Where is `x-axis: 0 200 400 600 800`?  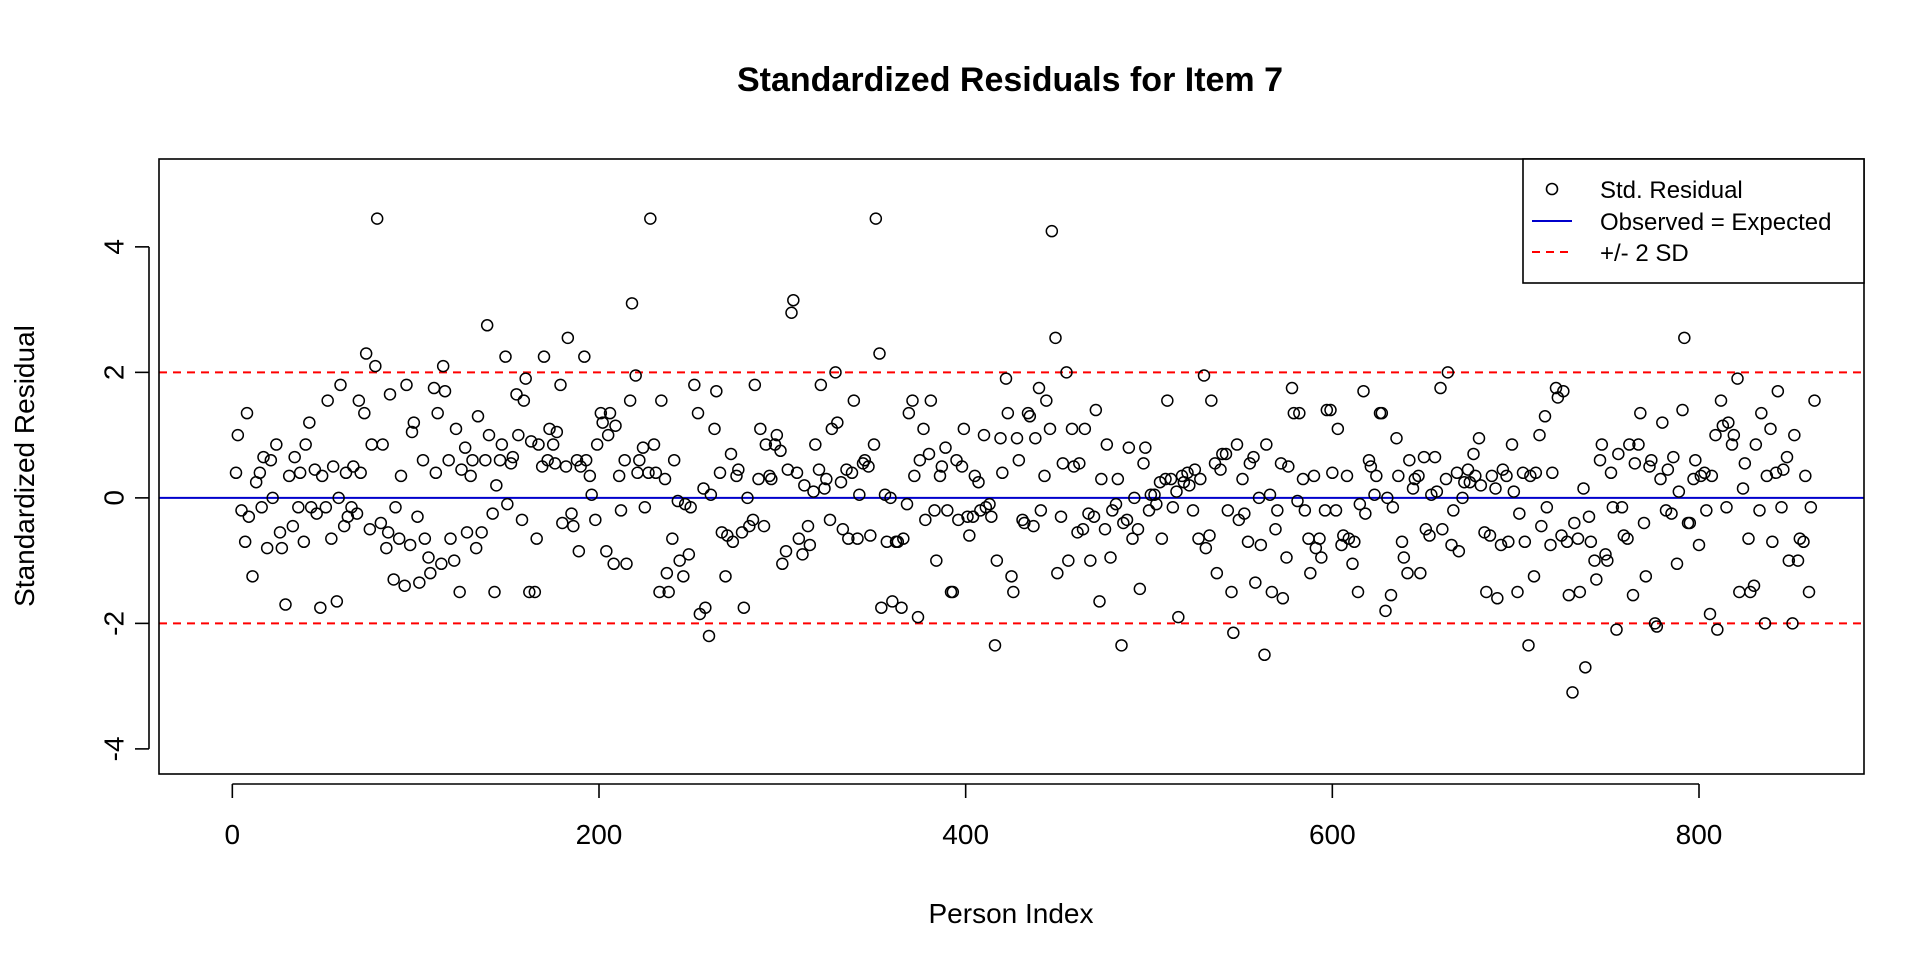 x-axis: 0 200 400 600 800 is located at coordinates (973, 816).